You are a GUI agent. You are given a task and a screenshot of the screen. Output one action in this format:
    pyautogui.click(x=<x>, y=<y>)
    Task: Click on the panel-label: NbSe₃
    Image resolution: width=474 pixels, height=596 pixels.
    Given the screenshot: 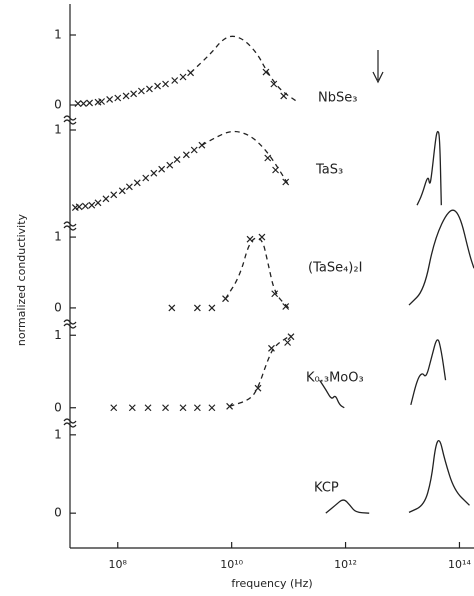 What is the action you would take?
    pyautogui.click(x=337, y=98)
    